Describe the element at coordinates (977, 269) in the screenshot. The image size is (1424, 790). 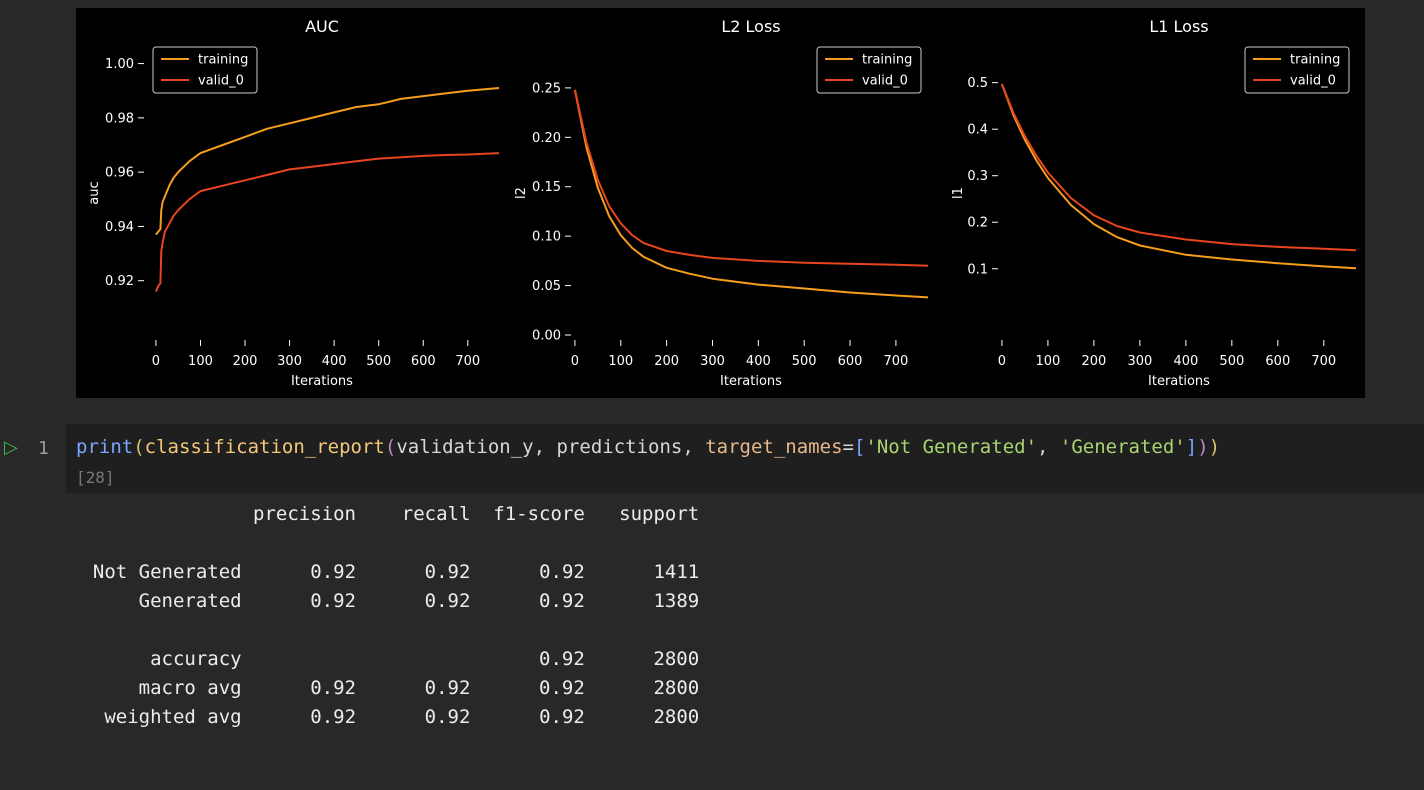
I see `y-tick-label: 0.1` at that location.